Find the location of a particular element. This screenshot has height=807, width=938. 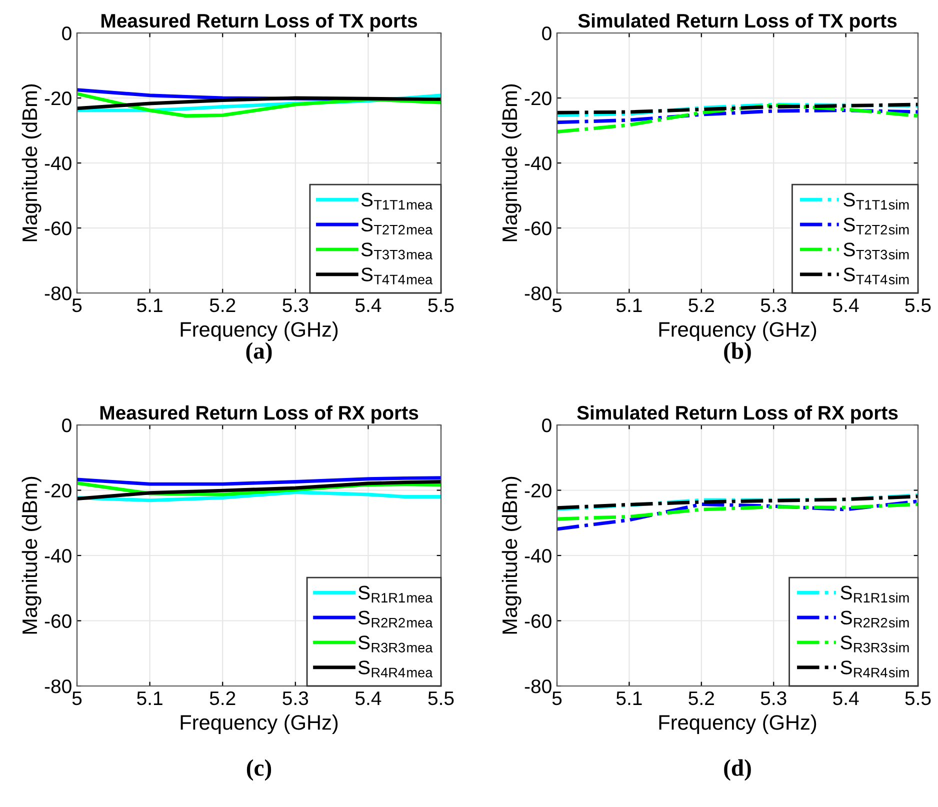

legend-label: S$_{T4T4mea}$ is located at coordinates (397, 276).